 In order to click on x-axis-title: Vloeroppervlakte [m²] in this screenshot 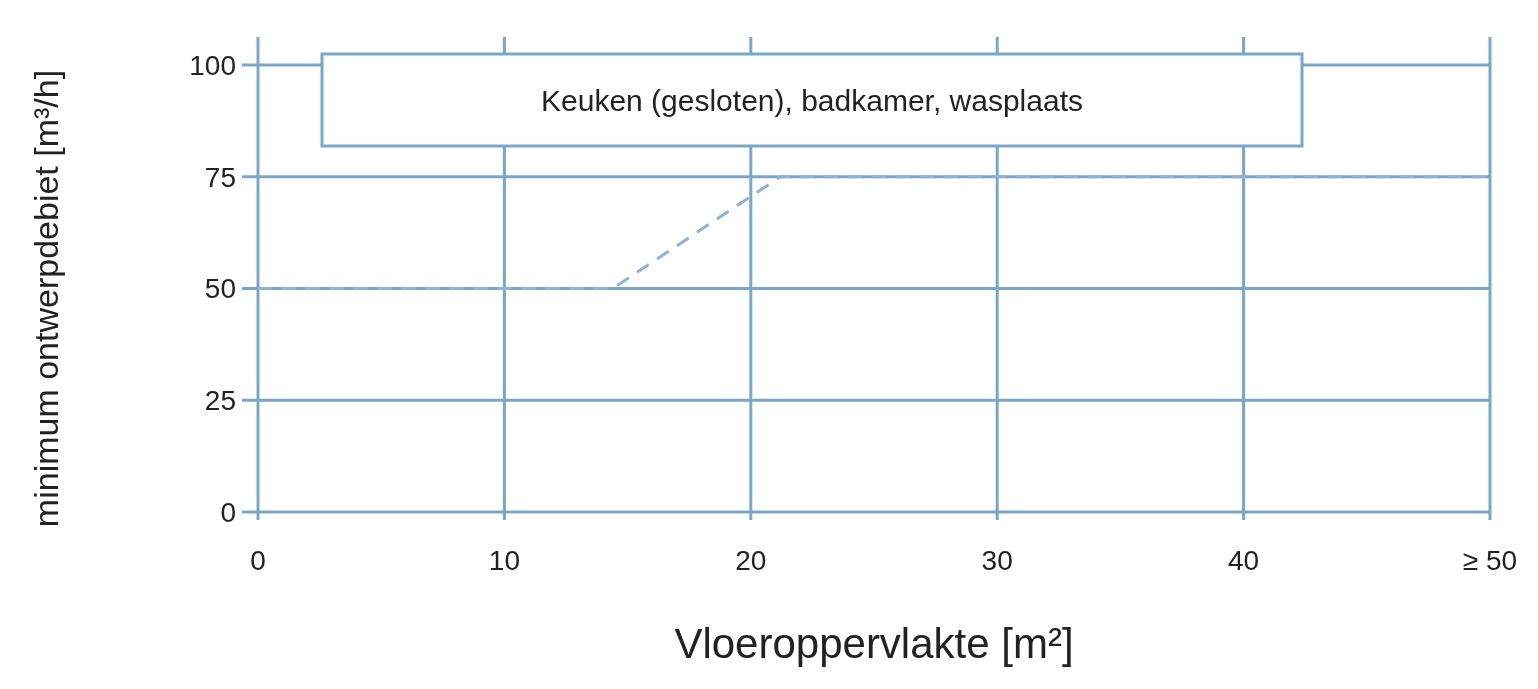, I will do `click(874, 643)`.